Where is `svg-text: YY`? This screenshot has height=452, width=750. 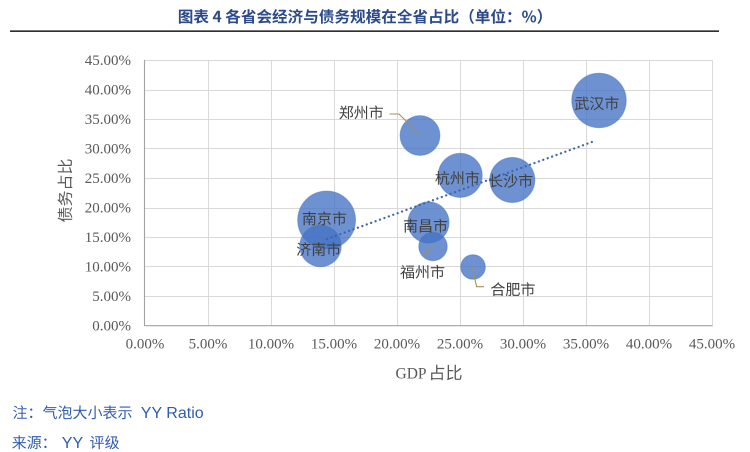
svg-text: YY is located at coordinates (73, 443).